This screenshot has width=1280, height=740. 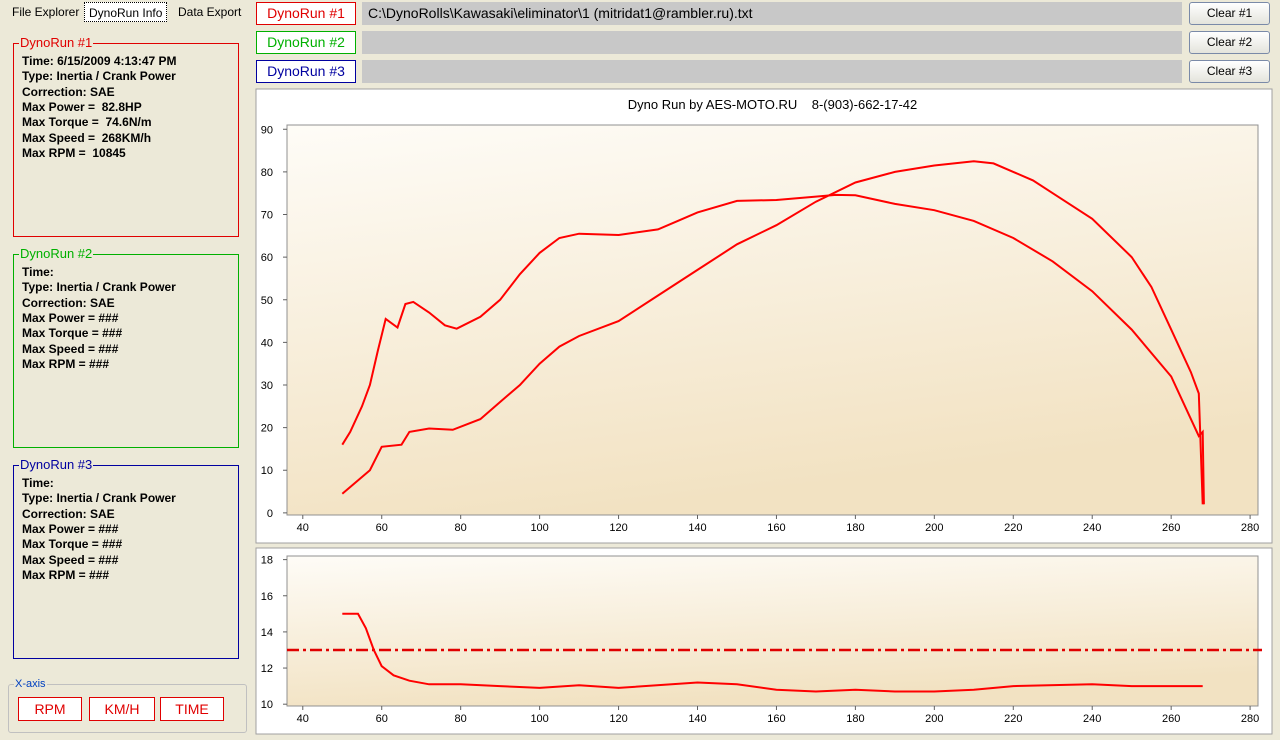 What do you see at coordinates (99, 61) in the screenshot?
I see `info-line: Time: 6/15/2009 4:13:47 PM` at bounding box center [99, 61].